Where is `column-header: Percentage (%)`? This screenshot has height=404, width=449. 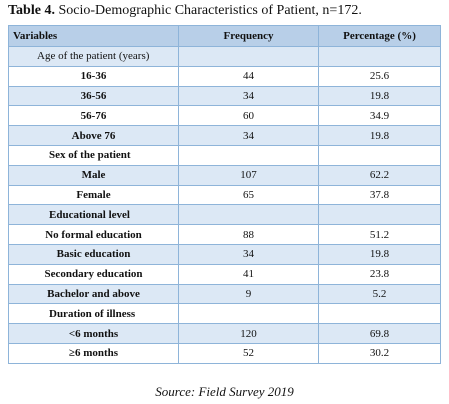 column-header: Percentage (%) is located at coordinates (379, 36).